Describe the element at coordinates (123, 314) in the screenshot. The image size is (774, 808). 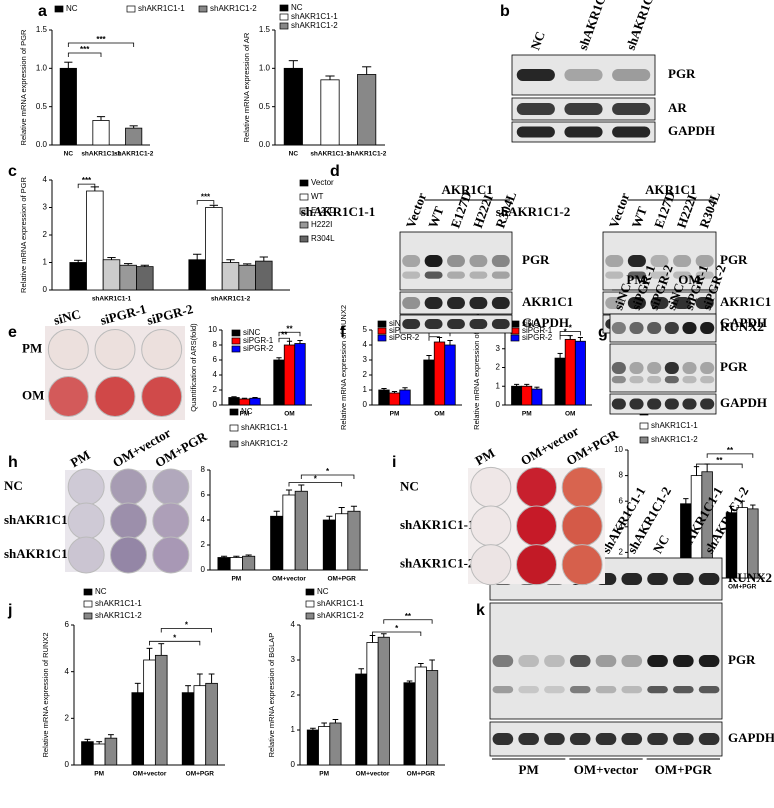
I see `well-column-label: siPGR-1` at that location.